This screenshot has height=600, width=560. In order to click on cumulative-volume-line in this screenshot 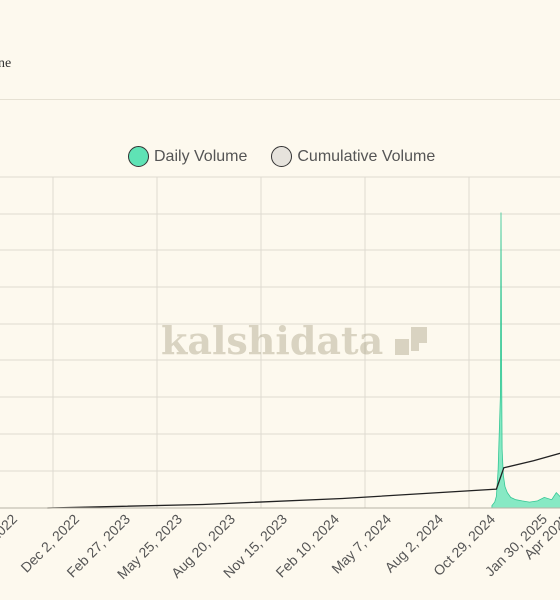, I will do `click(303, 480)`.